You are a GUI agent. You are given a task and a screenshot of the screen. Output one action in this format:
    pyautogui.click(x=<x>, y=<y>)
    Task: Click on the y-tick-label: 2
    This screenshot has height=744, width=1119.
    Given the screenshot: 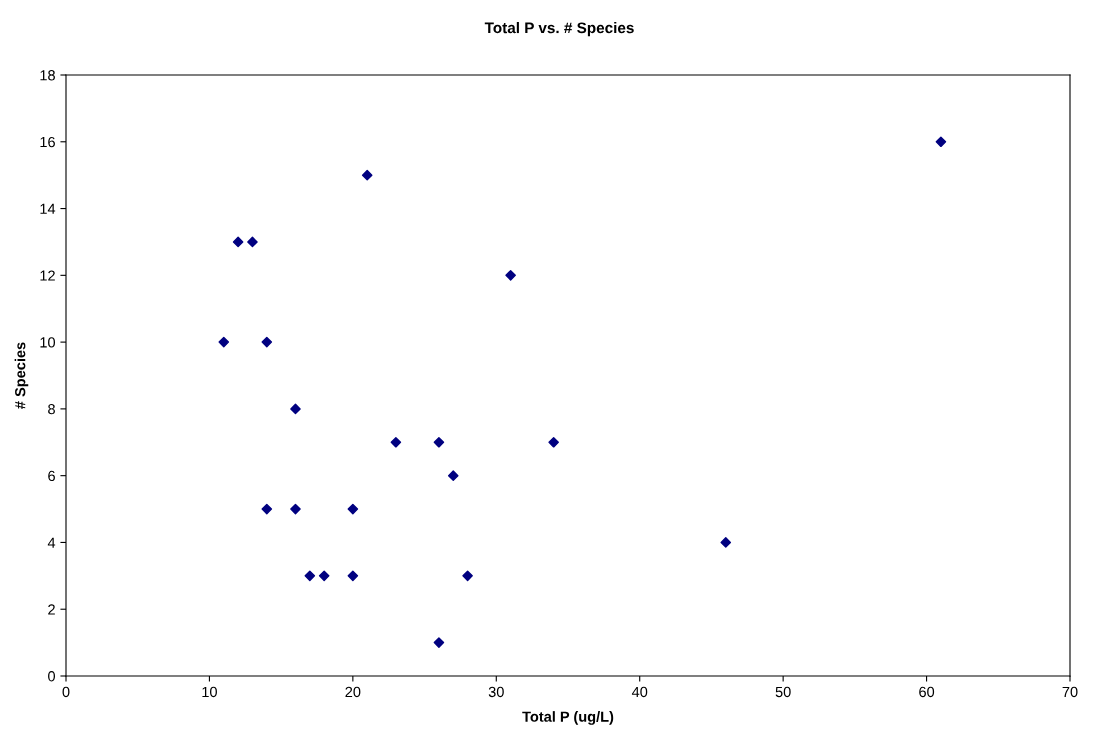 What is the action you would take?
    pyautogui.click(x=51, y=609)
    